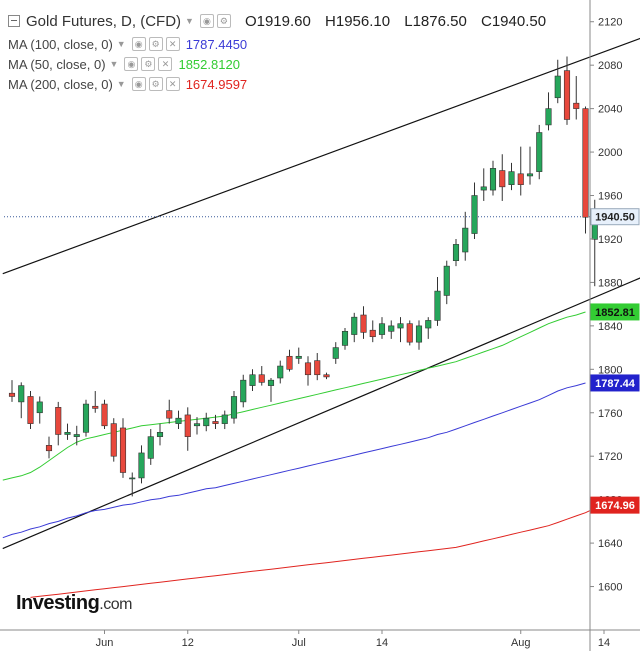  What do you see at coordinates (521, 643) in the screenshot?
I see `x-tick-label: Aug` at bounding box center [521, 643].